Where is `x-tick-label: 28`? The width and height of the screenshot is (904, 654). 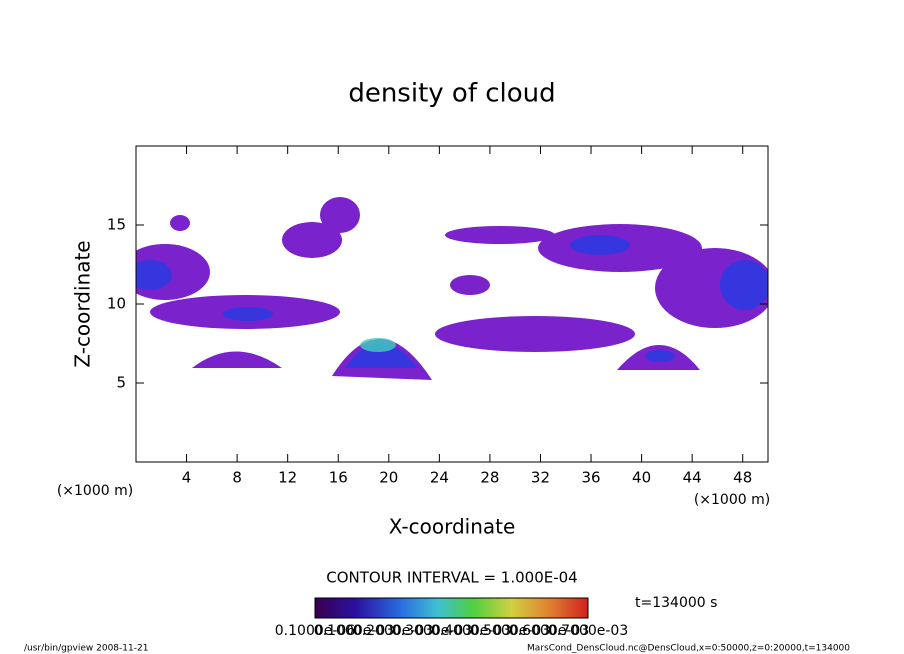 x-tick-label: 28 is located at coordinates (489, 478).